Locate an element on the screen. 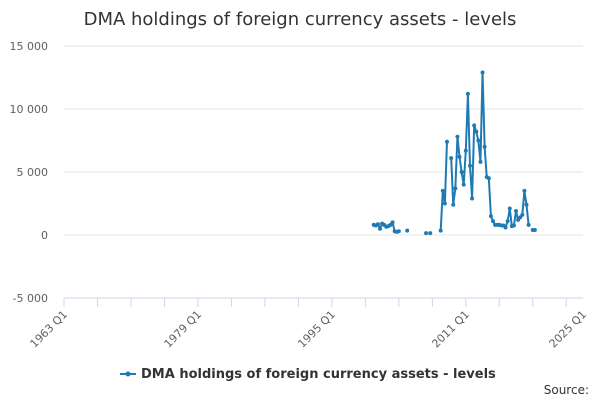 This screenshot has height=400, width=600. x-tick-label: 1995 Q1 is located at coordinates (316, 329).